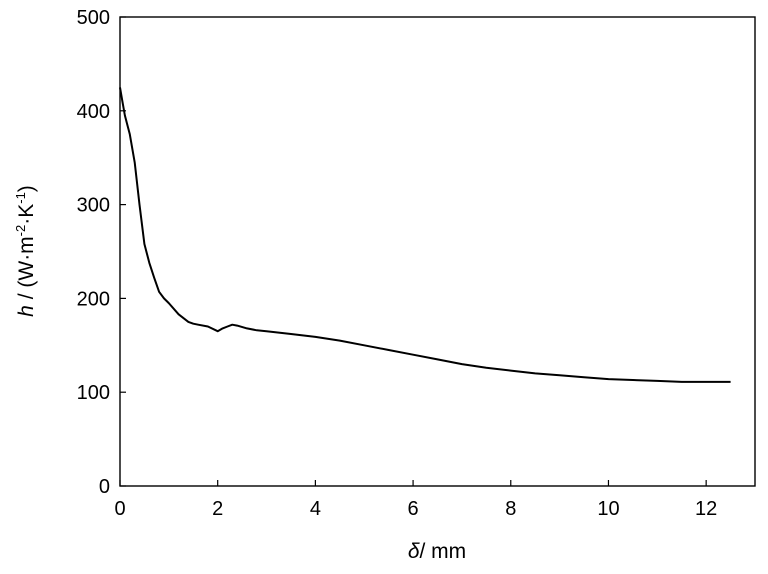 This screenshot has height=574, width=768. What do you see at coordinates (608, 509) in the screenshot?
I see `x-tick-label: 10` at bounding box center [608, 509].